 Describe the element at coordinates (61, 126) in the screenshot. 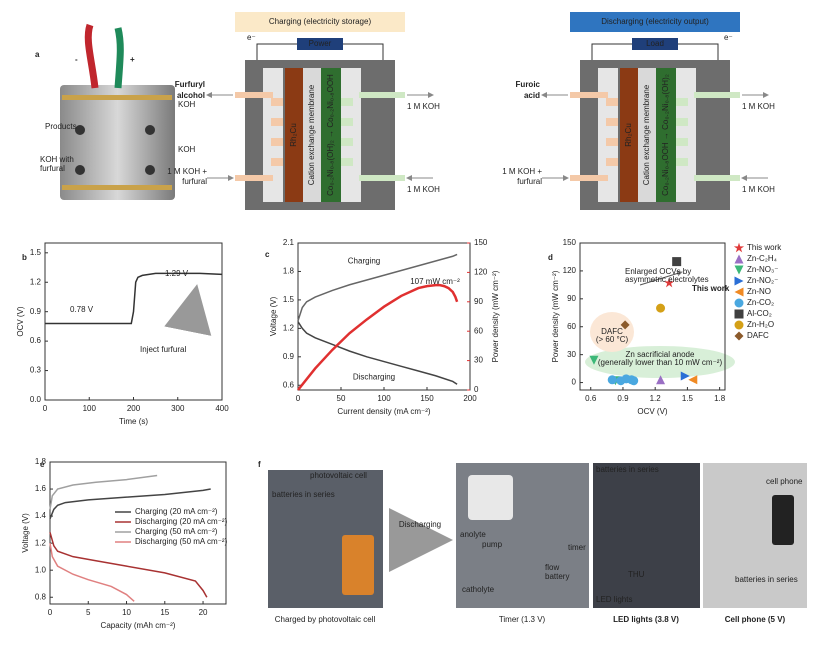

I see `label: Products` at that location.